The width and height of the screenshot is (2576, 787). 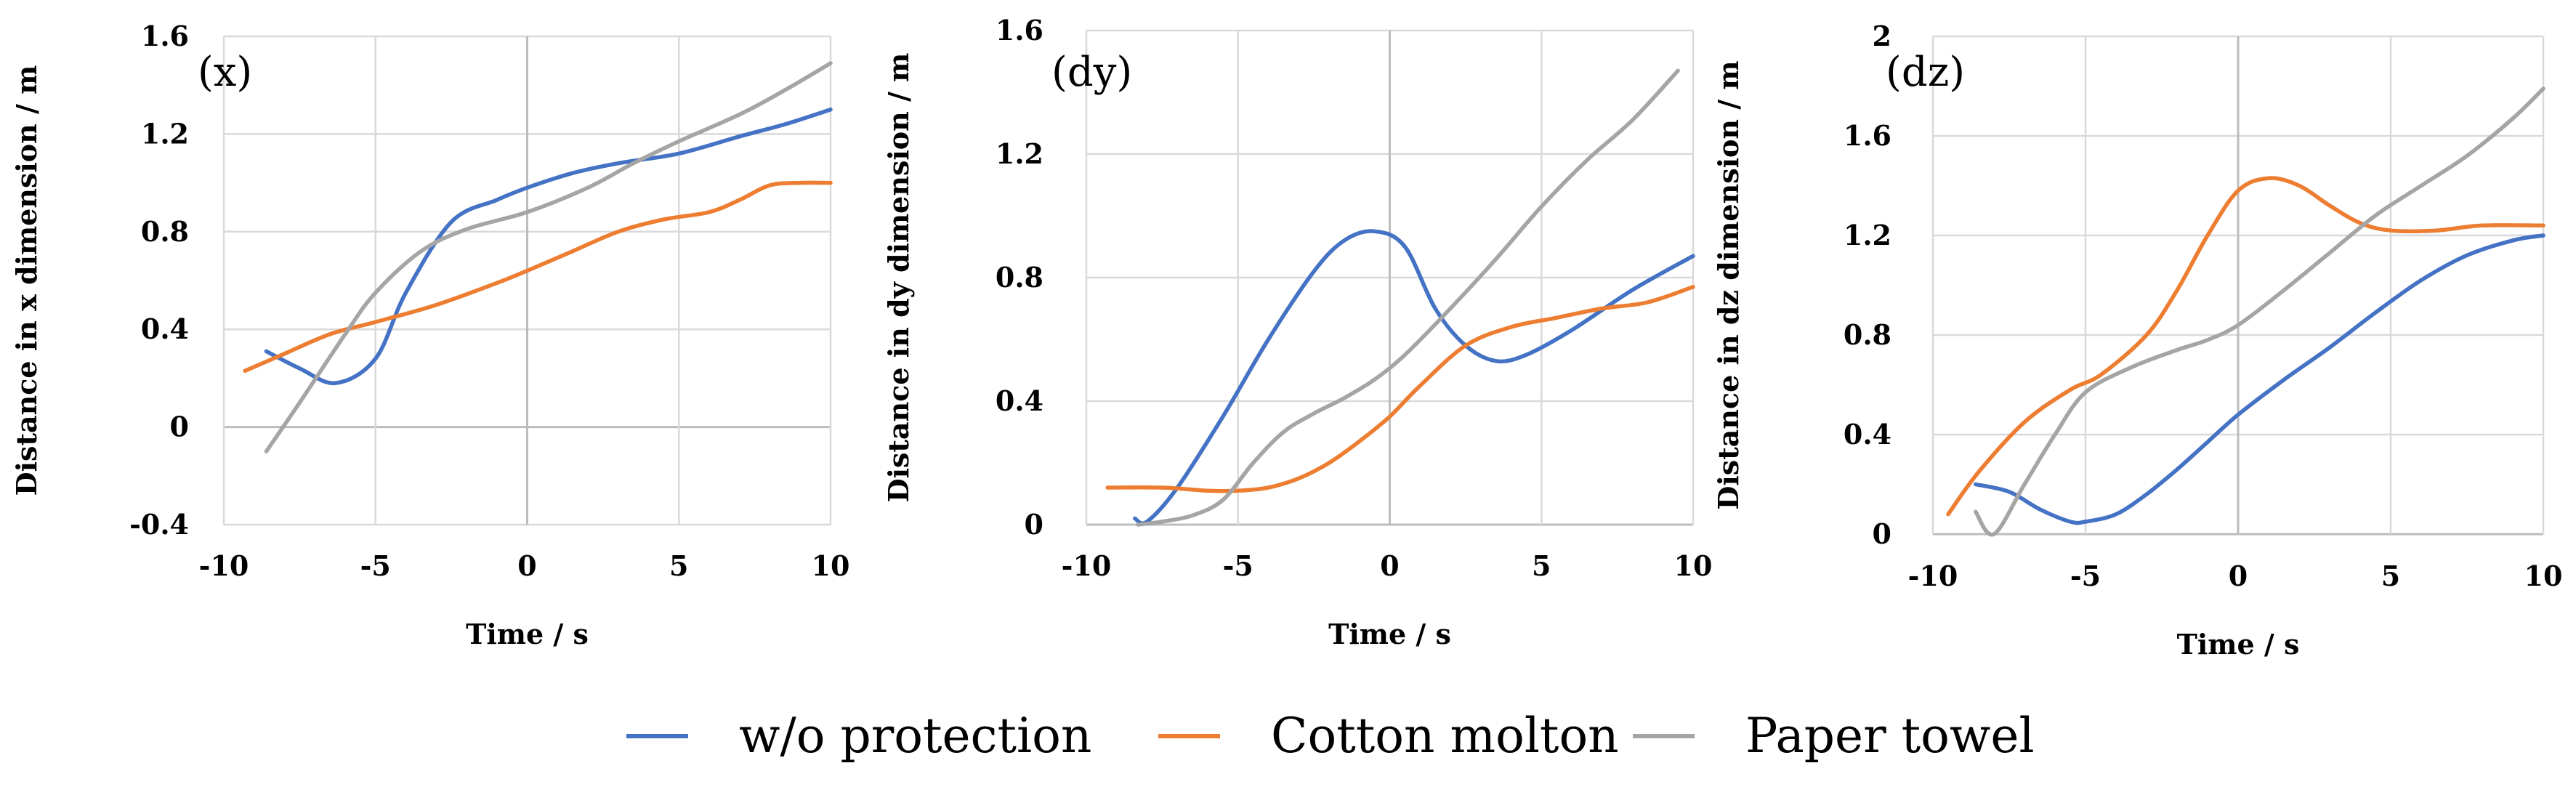 I want to click on y-tick-label: 2, so click(x=1882, y=36).